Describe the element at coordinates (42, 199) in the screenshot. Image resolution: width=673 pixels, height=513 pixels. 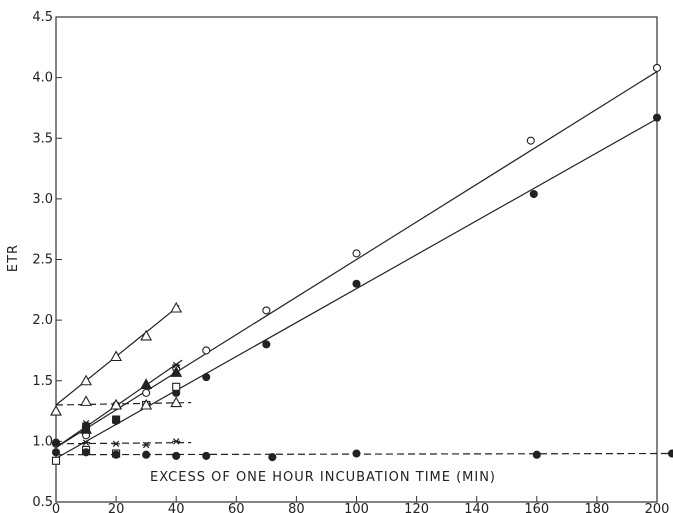
I see `y-tick-label: 3.0` at that location.